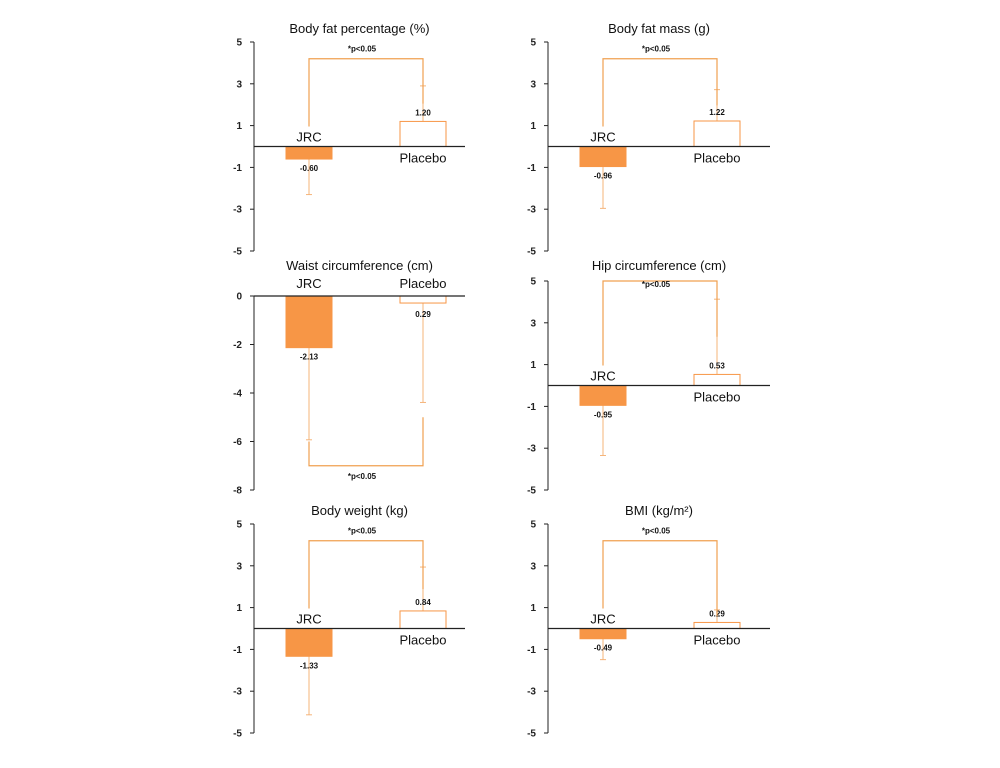 The image size is (1000, 768). Describe the element at coordinates (309, 665) in the screenshot. I see `value-label: -1.33` at that location.